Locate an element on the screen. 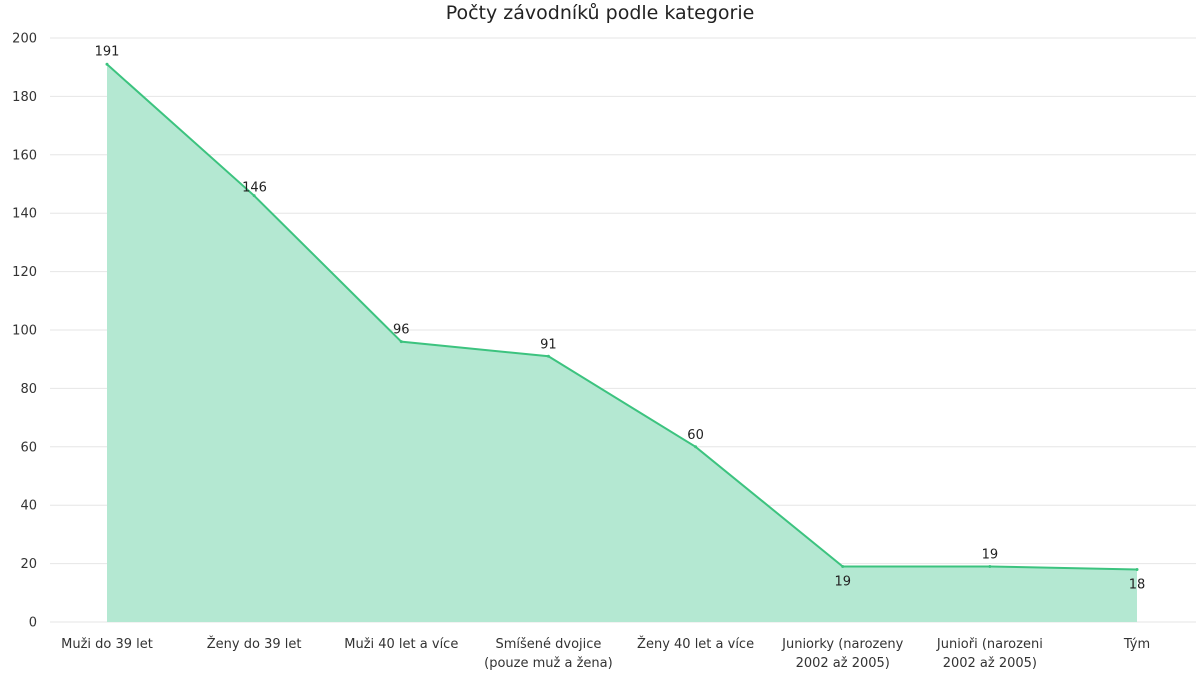 The height and width of the screenshot is (676, 1200). x-tick-label: Junioři (narozeni 2002 až 2005) is located at coordinates (989, 654).